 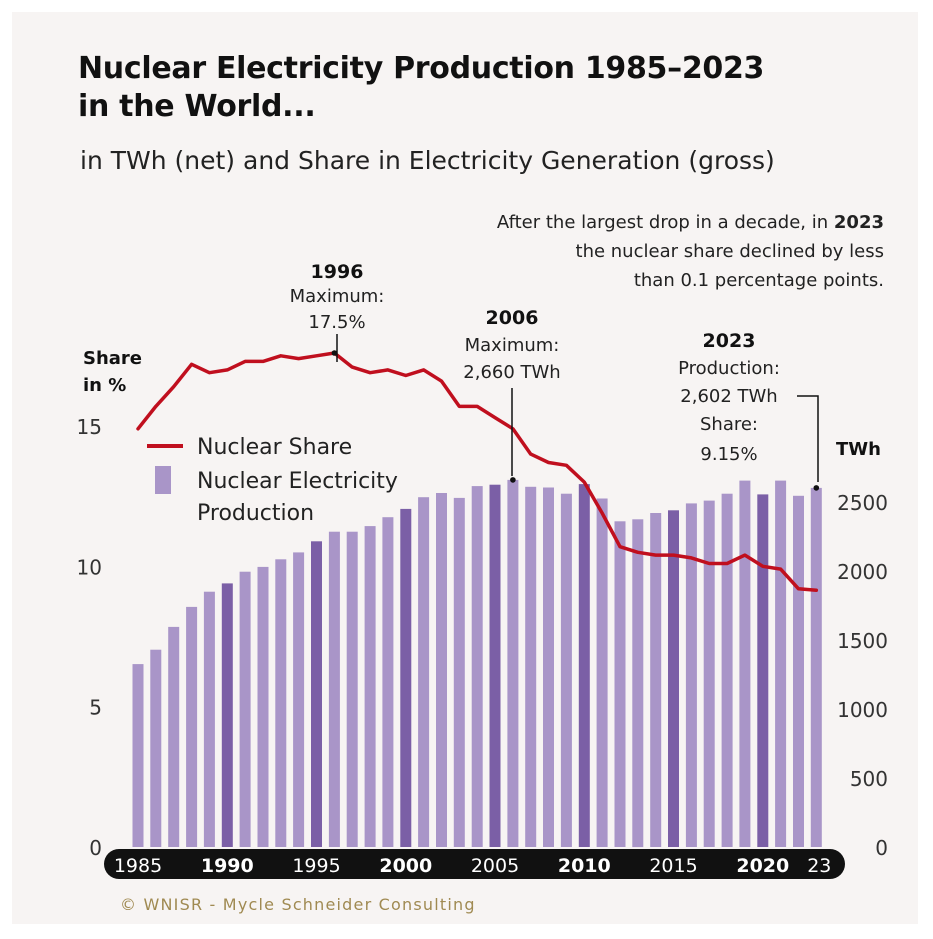 I want to click on annotation-1996-label: Maximum:, so click(x=337, y=296).